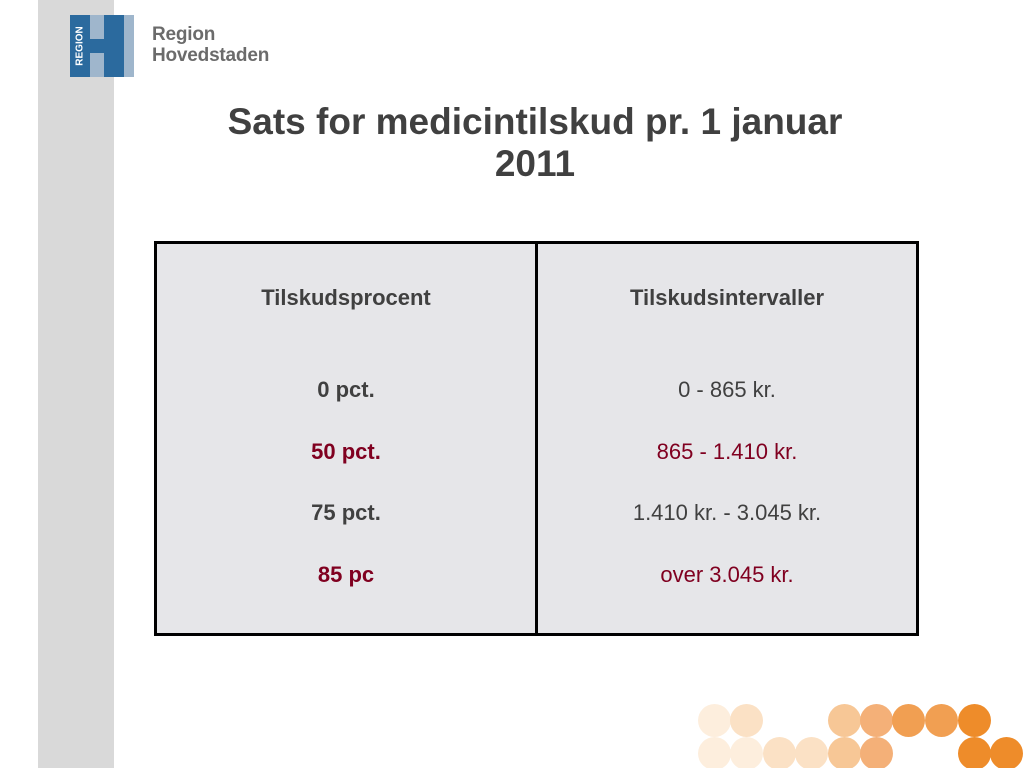 This screenshot has height=768, width=1024. What do you see at coordinates (727, 512) in the screenshot?
I see `interval-cell: 1.410 kr. - 3.045 kr.` at bounding box center [727, 512].